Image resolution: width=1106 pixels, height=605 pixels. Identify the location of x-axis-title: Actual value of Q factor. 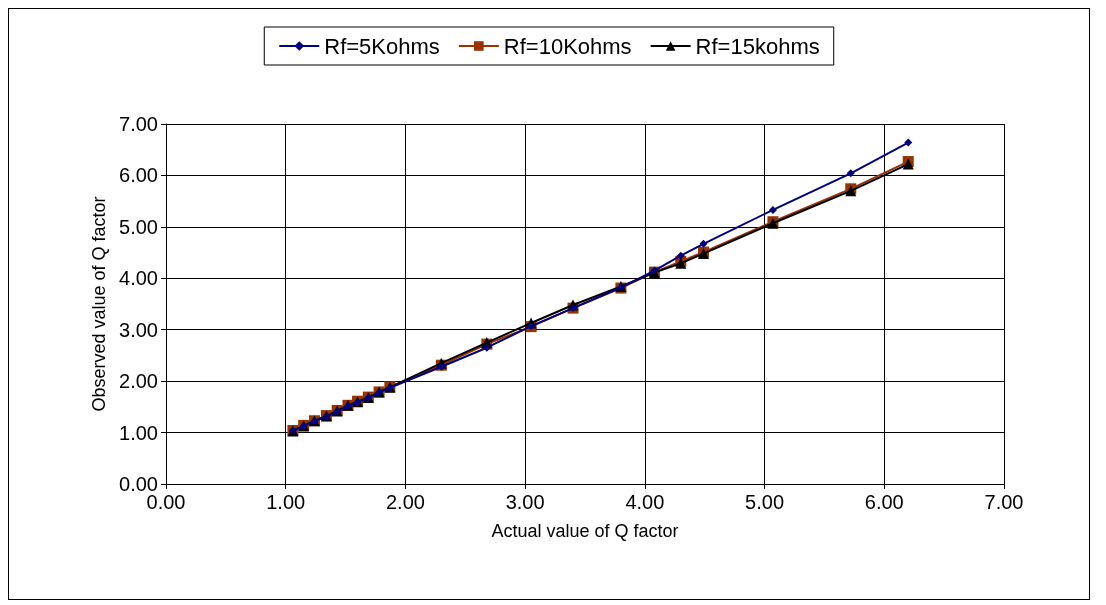
(585, 531).